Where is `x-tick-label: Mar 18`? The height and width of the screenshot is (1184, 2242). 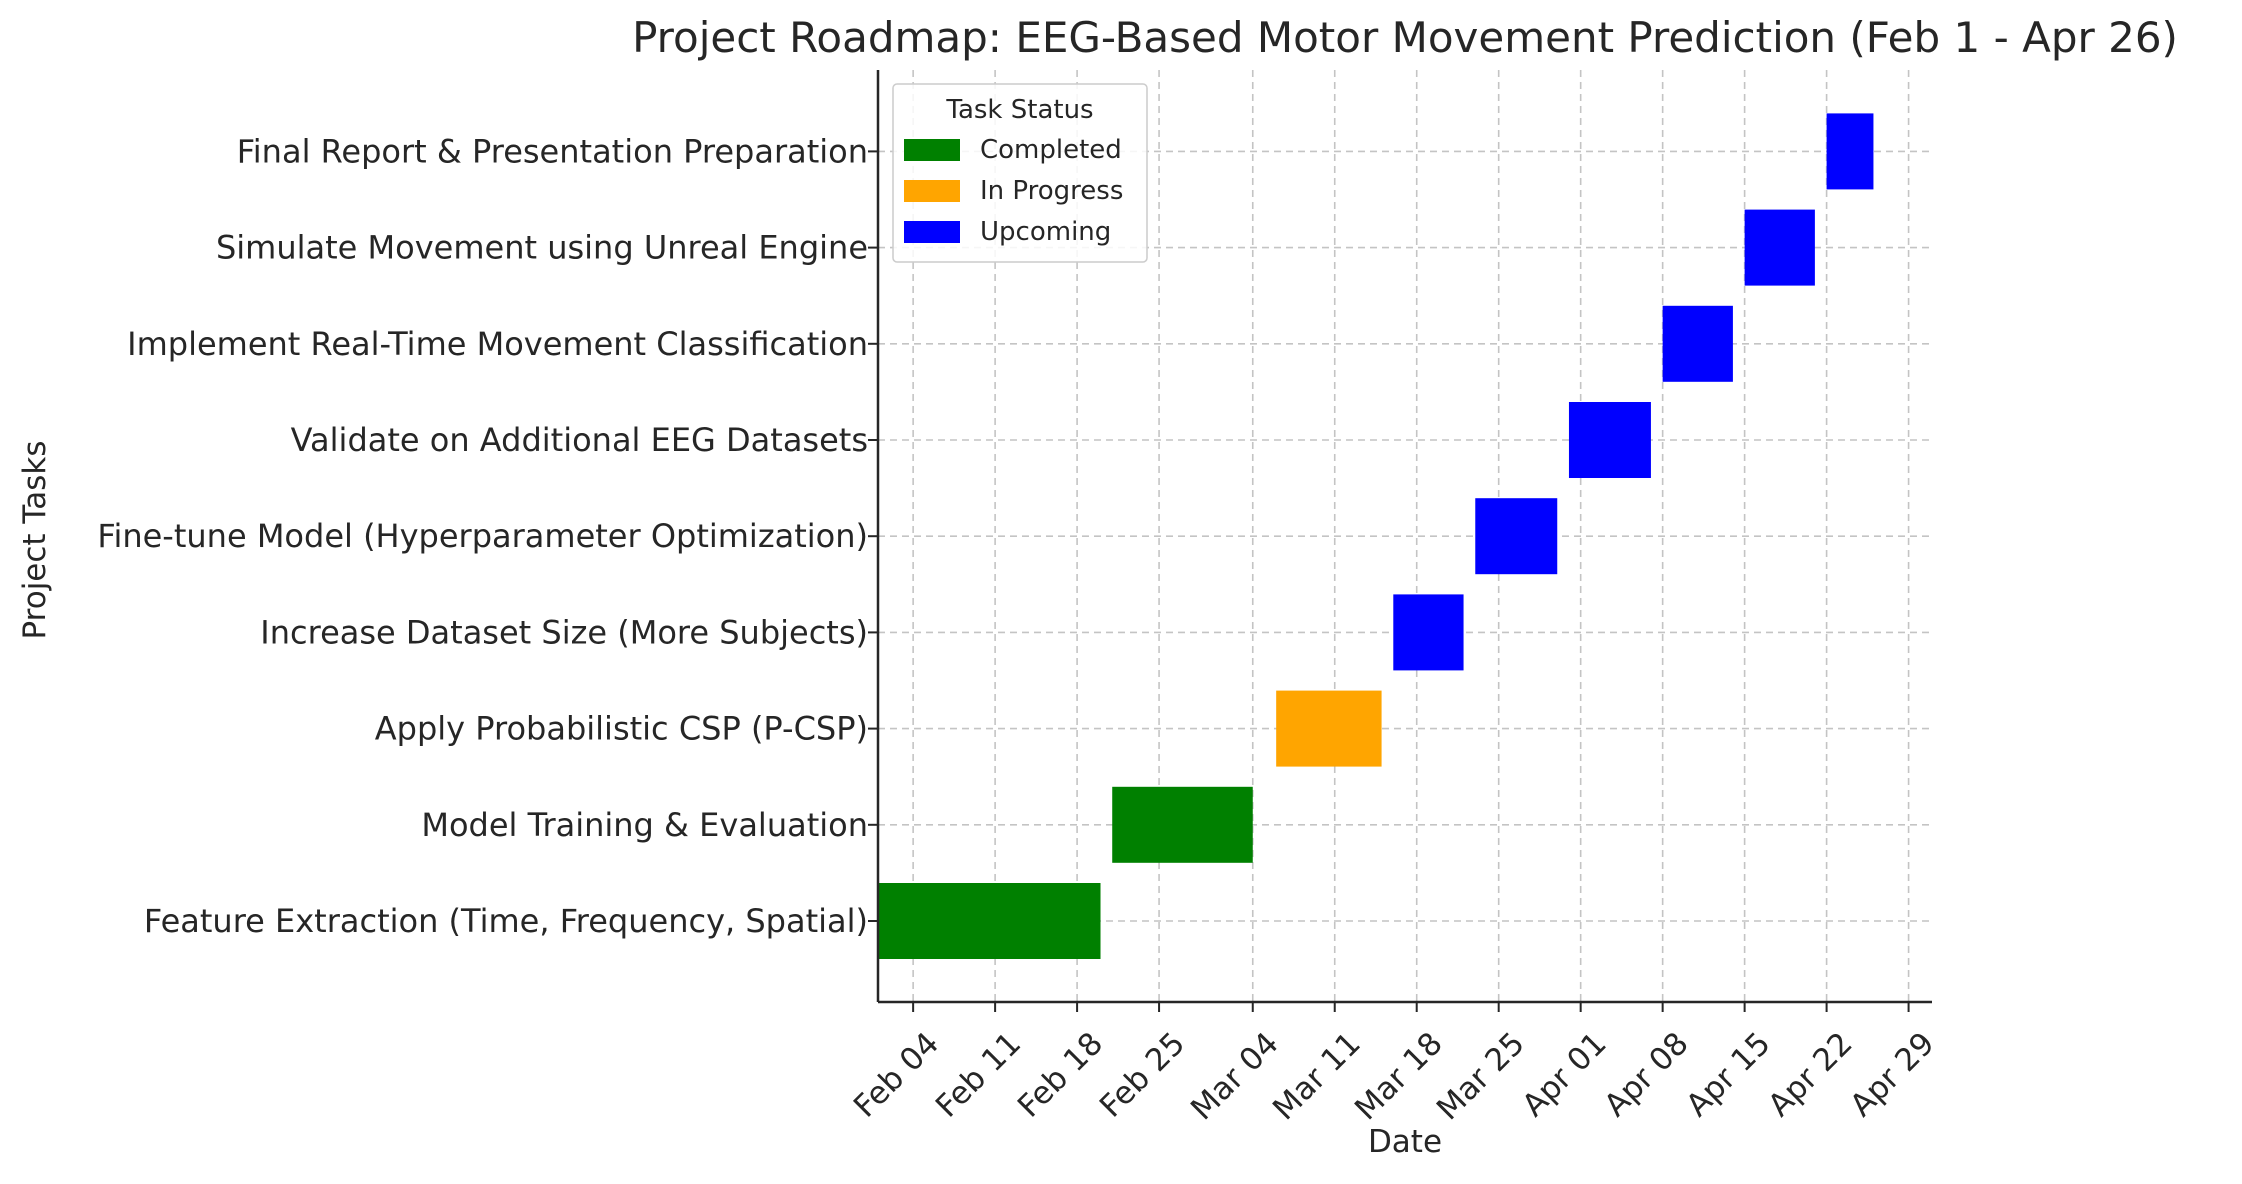 x-tick-label: Mar 18 is located at coordinates (1399, 1077).